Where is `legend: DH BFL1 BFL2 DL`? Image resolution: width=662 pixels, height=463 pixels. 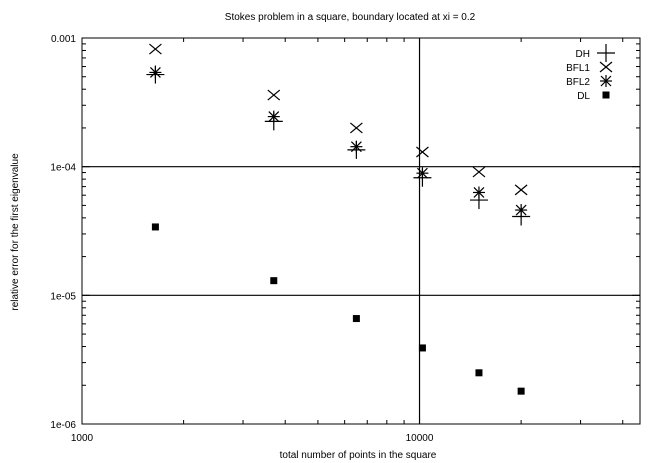 legend: DH BFL1 BFL2 DL is located at coordinates (590, 73).